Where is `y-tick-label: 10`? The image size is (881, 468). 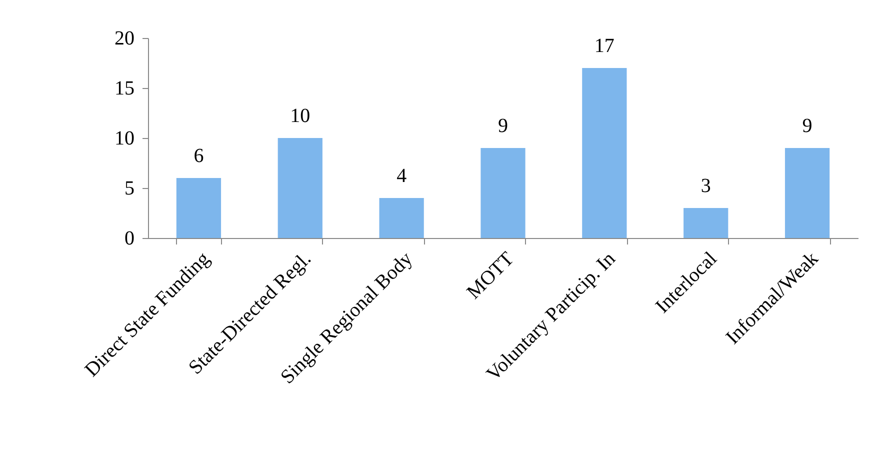 y-tick-label: 10 is located at coordinates (124, 139).